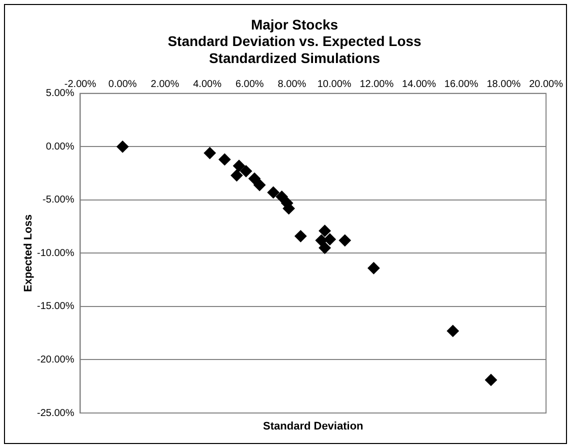 Image resolution: width=571 pixels, height=448 pixels. I want to click on x-tick-label: 8.00%, so click(292, 84).